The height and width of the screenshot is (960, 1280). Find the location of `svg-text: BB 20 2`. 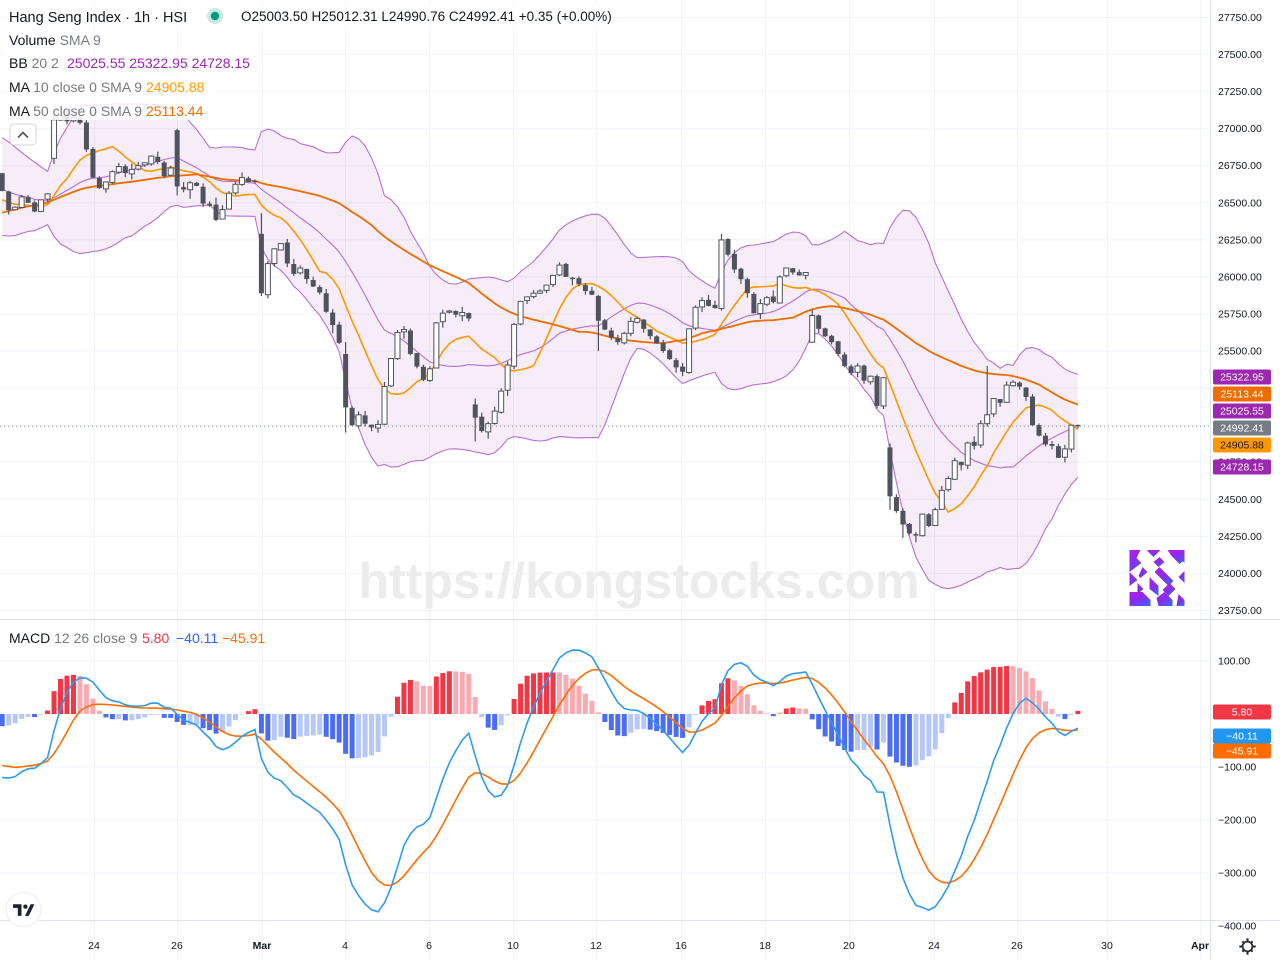

svg-text: BB 20 2 is located at coordinates (34, 63).